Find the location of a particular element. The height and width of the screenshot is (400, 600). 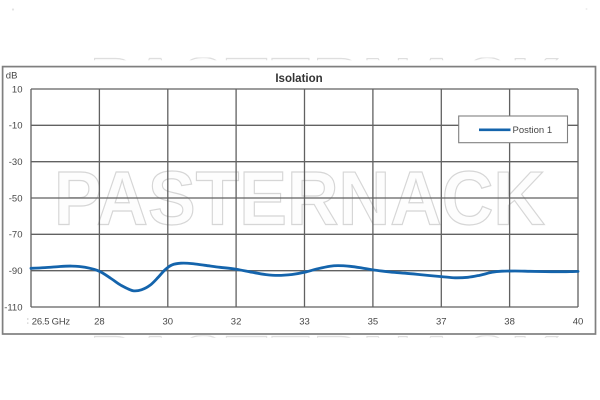

svg-text: 35 is located at coordinates (373, 322).